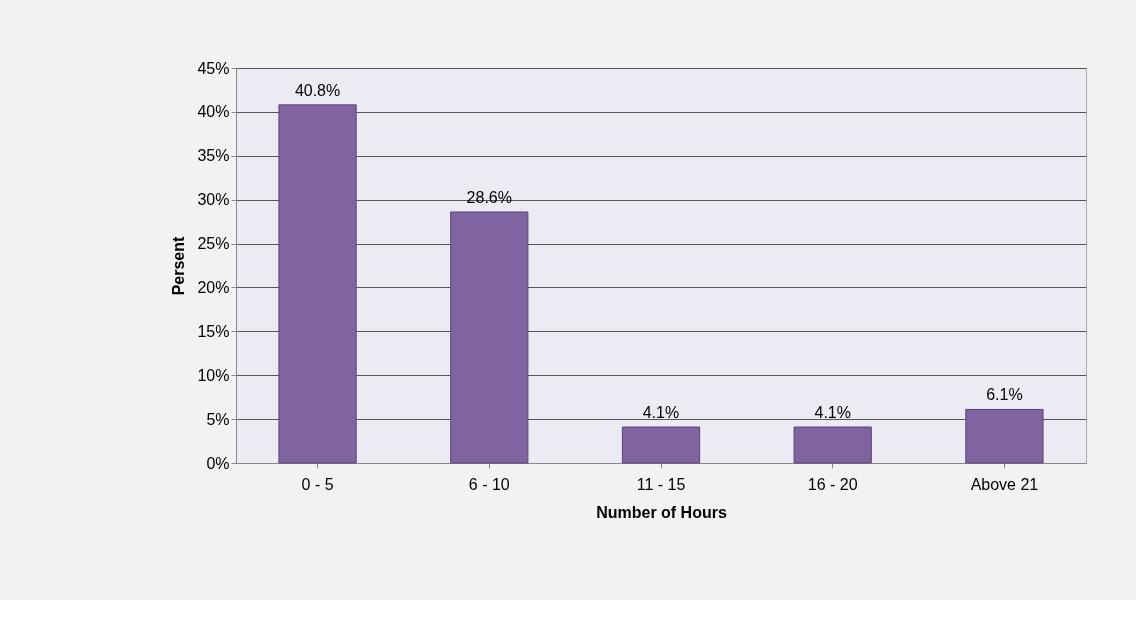 This screenshot has height=622, width=1147. I want to click on y-axis-title: Persent, so click(179, 265).